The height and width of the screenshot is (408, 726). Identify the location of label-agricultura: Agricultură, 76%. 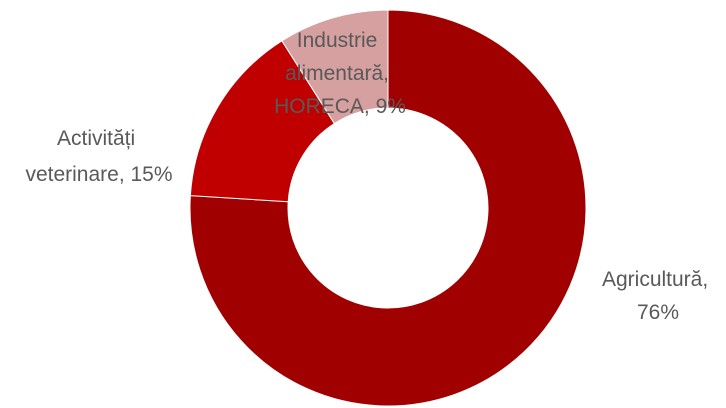
(658, 296).